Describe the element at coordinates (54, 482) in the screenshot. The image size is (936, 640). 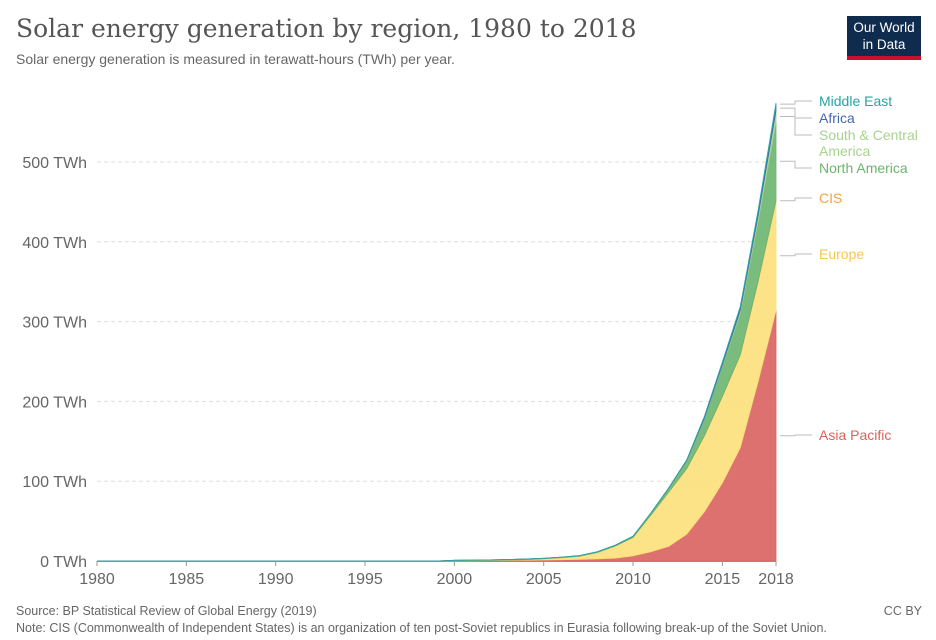
I see `y-tick-label: 100 TWh` at that location.